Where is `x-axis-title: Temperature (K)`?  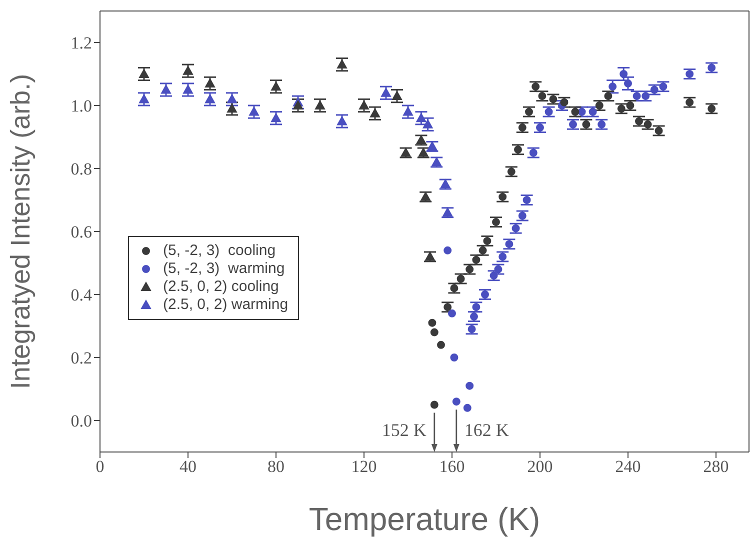 x-axis-title: Temperature (K) is located at coordinates (424, 519).